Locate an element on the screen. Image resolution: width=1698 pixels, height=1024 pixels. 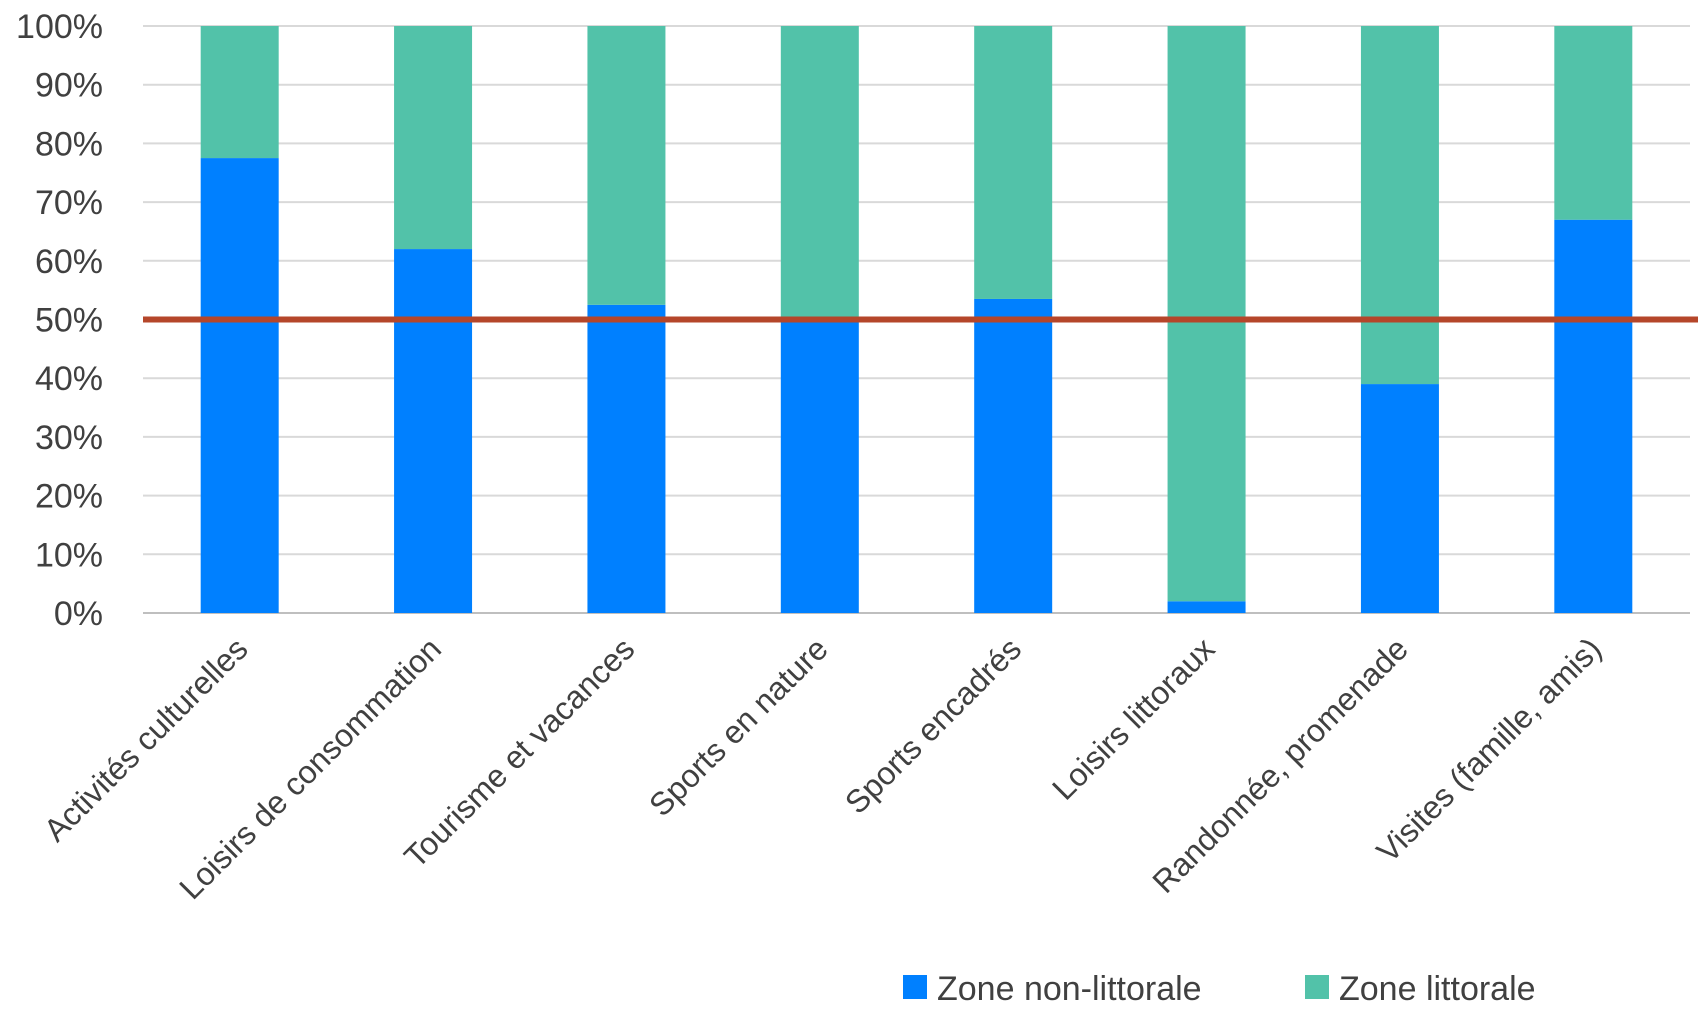
x-category-label: Sports encadrés is located at coordinates (933, 725).